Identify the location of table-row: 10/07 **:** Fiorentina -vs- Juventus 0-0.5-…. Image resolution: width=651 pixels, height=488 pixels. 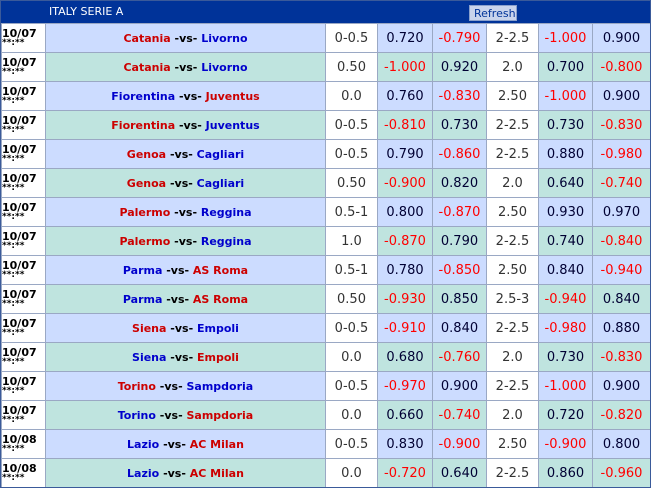
(325, 125).